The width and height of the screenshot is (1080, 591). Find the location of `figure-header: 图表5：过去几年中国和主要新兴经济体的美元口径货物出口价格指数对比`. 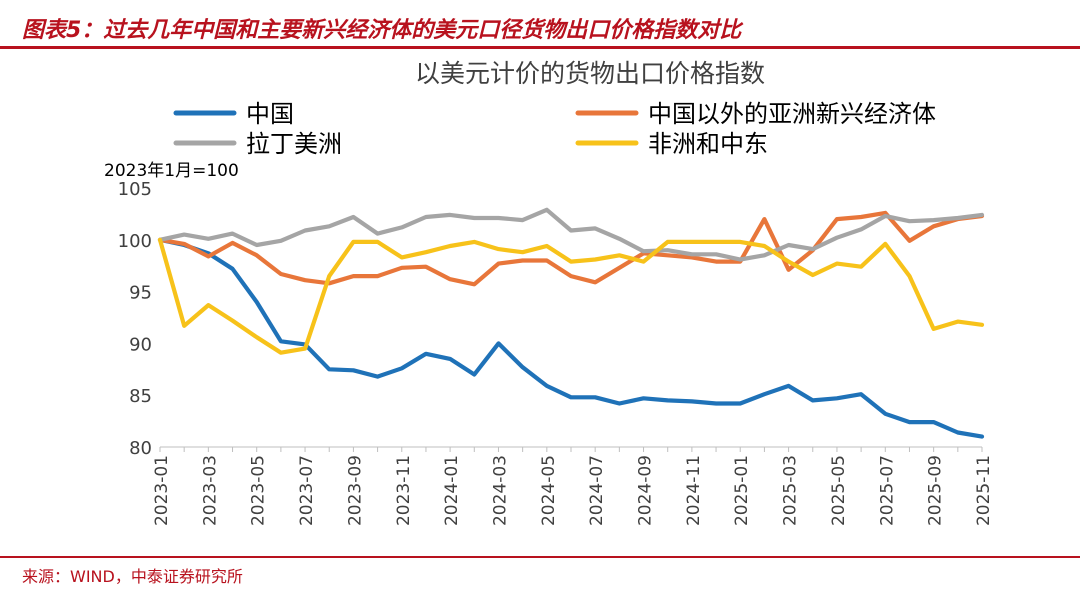

figure-header: 图表5：过去几年中国和主要新兴经济体的美元口径货物出口价格指数对比 is located at coordinates (382, 30).